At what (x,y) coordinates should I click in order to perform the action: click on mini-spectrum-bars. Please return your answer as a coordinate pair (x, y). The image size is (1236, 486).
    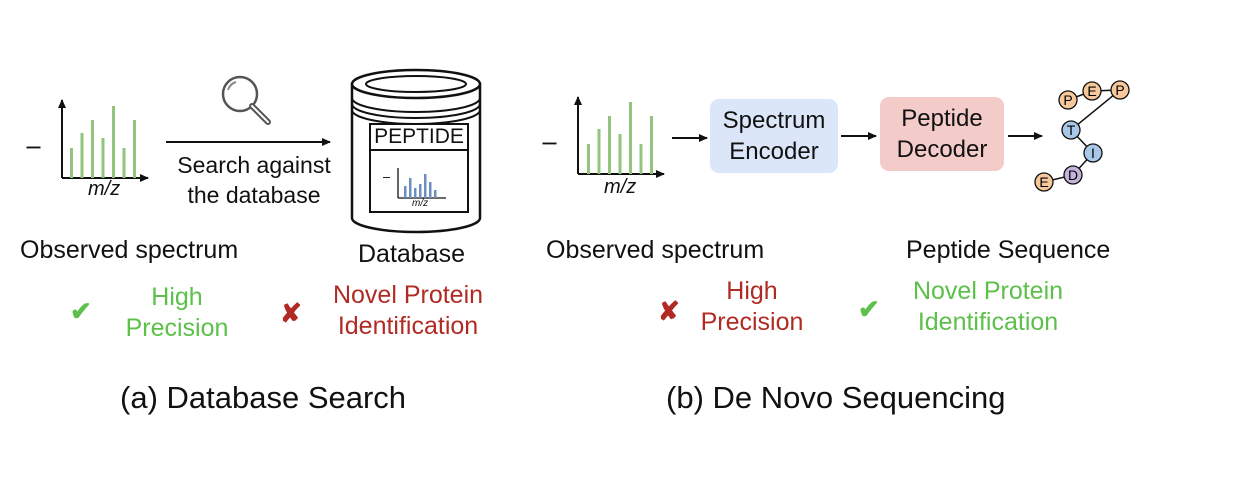
    Looking at the image, I should click on (420, 186).